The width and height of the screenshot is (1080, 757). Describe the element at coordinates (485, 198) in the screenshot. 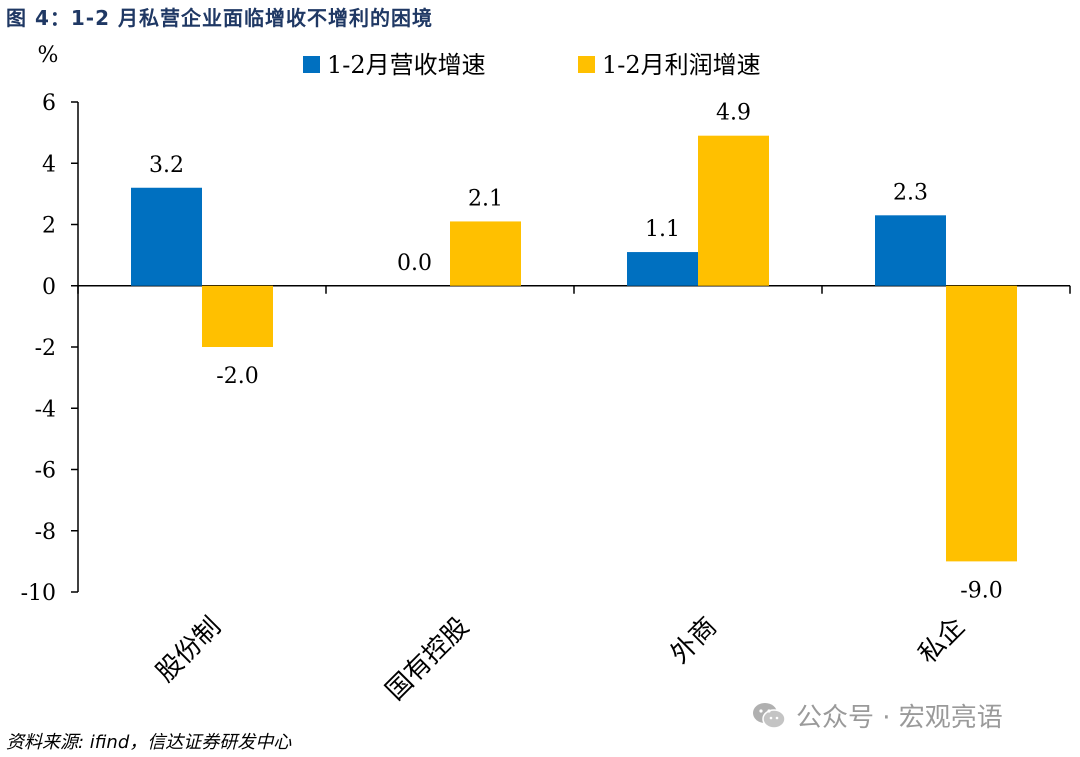

I see `data-label: 2.1` at that location.